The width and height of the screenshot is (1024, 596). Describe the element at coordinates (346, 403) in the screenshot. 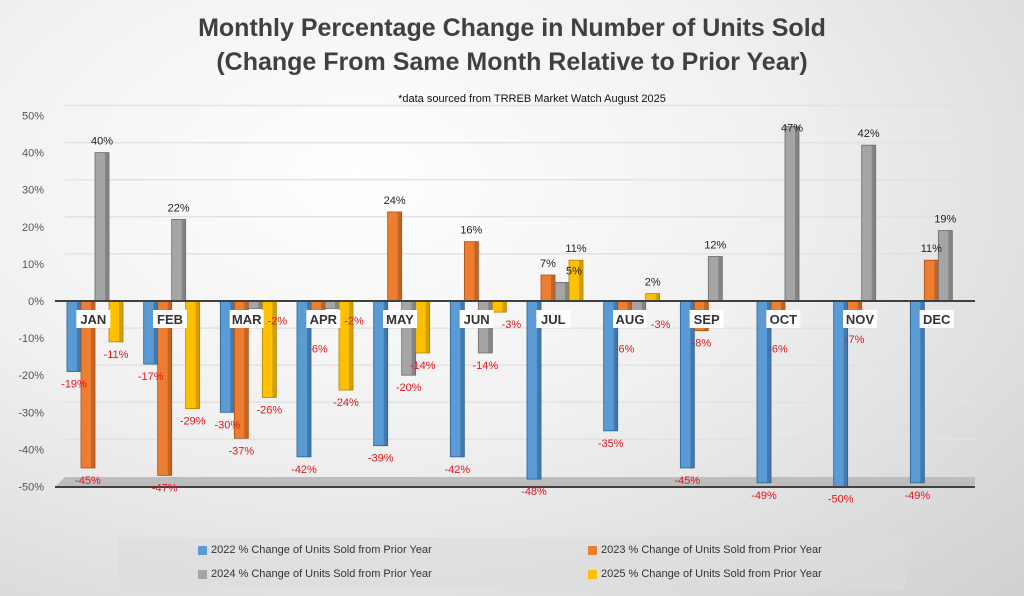

I see `data-label: -24%` at that location.